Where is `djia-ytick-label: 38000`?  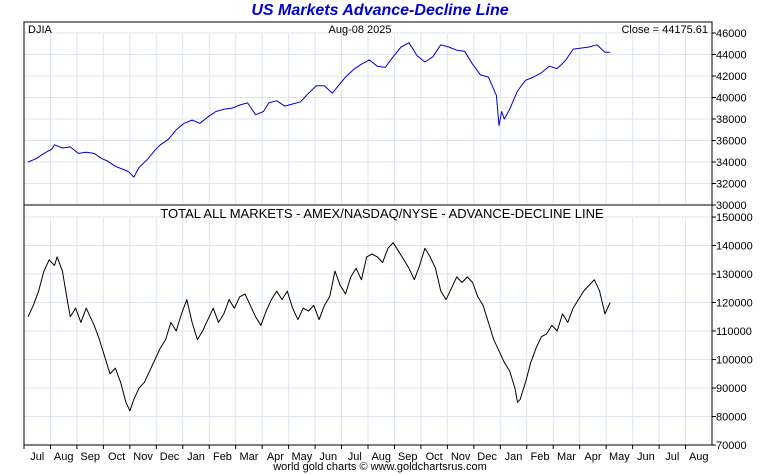 djia-ytick-label: 38000 is located at coordinates (731, 120).